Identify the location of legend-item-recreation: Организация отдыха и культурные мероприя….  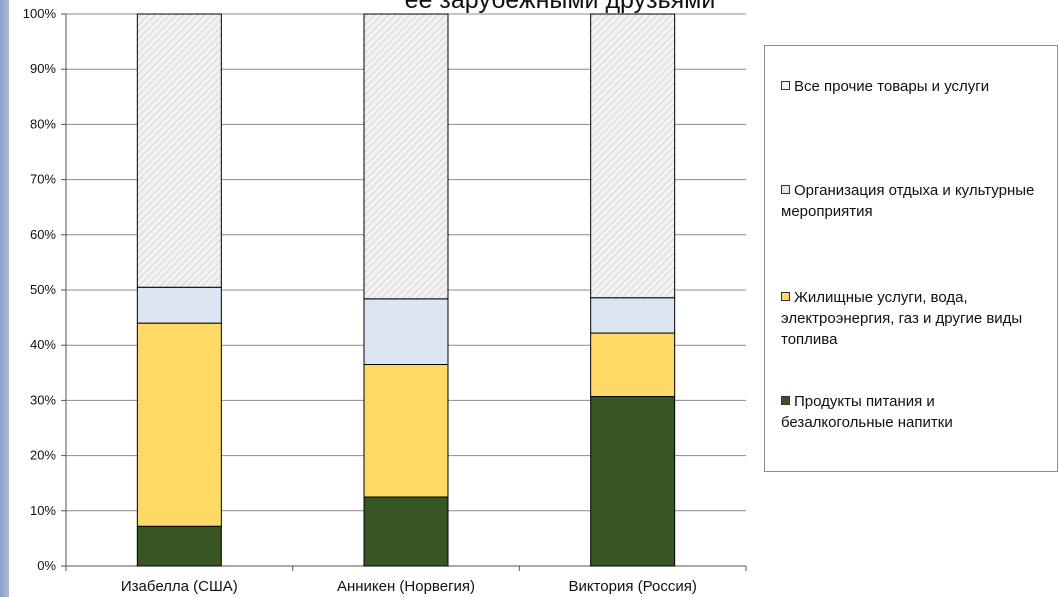
(916, 201).